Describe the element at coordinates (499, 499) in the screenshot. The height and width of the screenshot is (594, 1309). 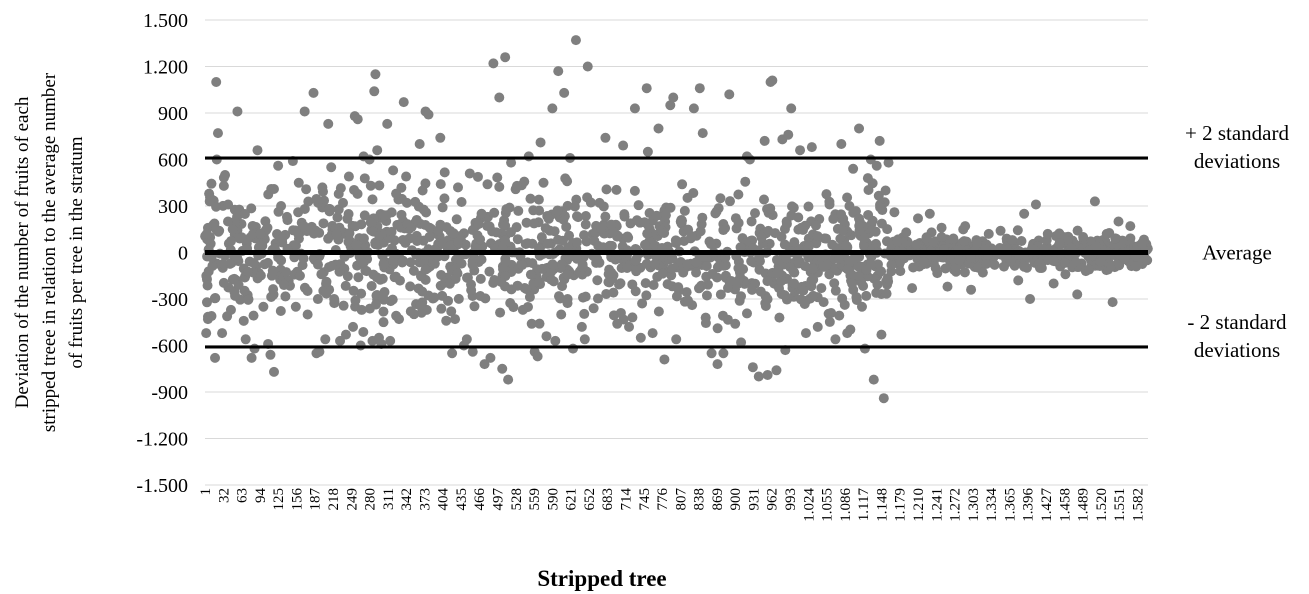
I see `x-tick-label: 497` at that location.